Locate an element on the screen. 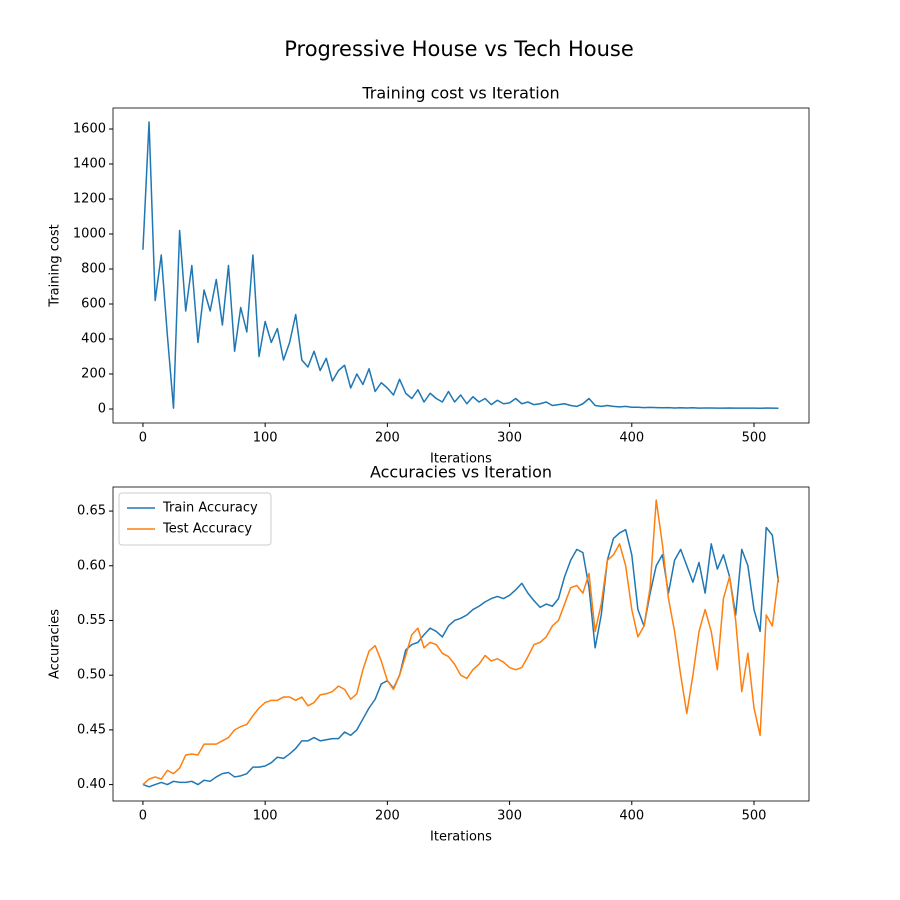 The image size is (900, 900). y-tick-label: 0.60 is located at coordinates (91, 565).